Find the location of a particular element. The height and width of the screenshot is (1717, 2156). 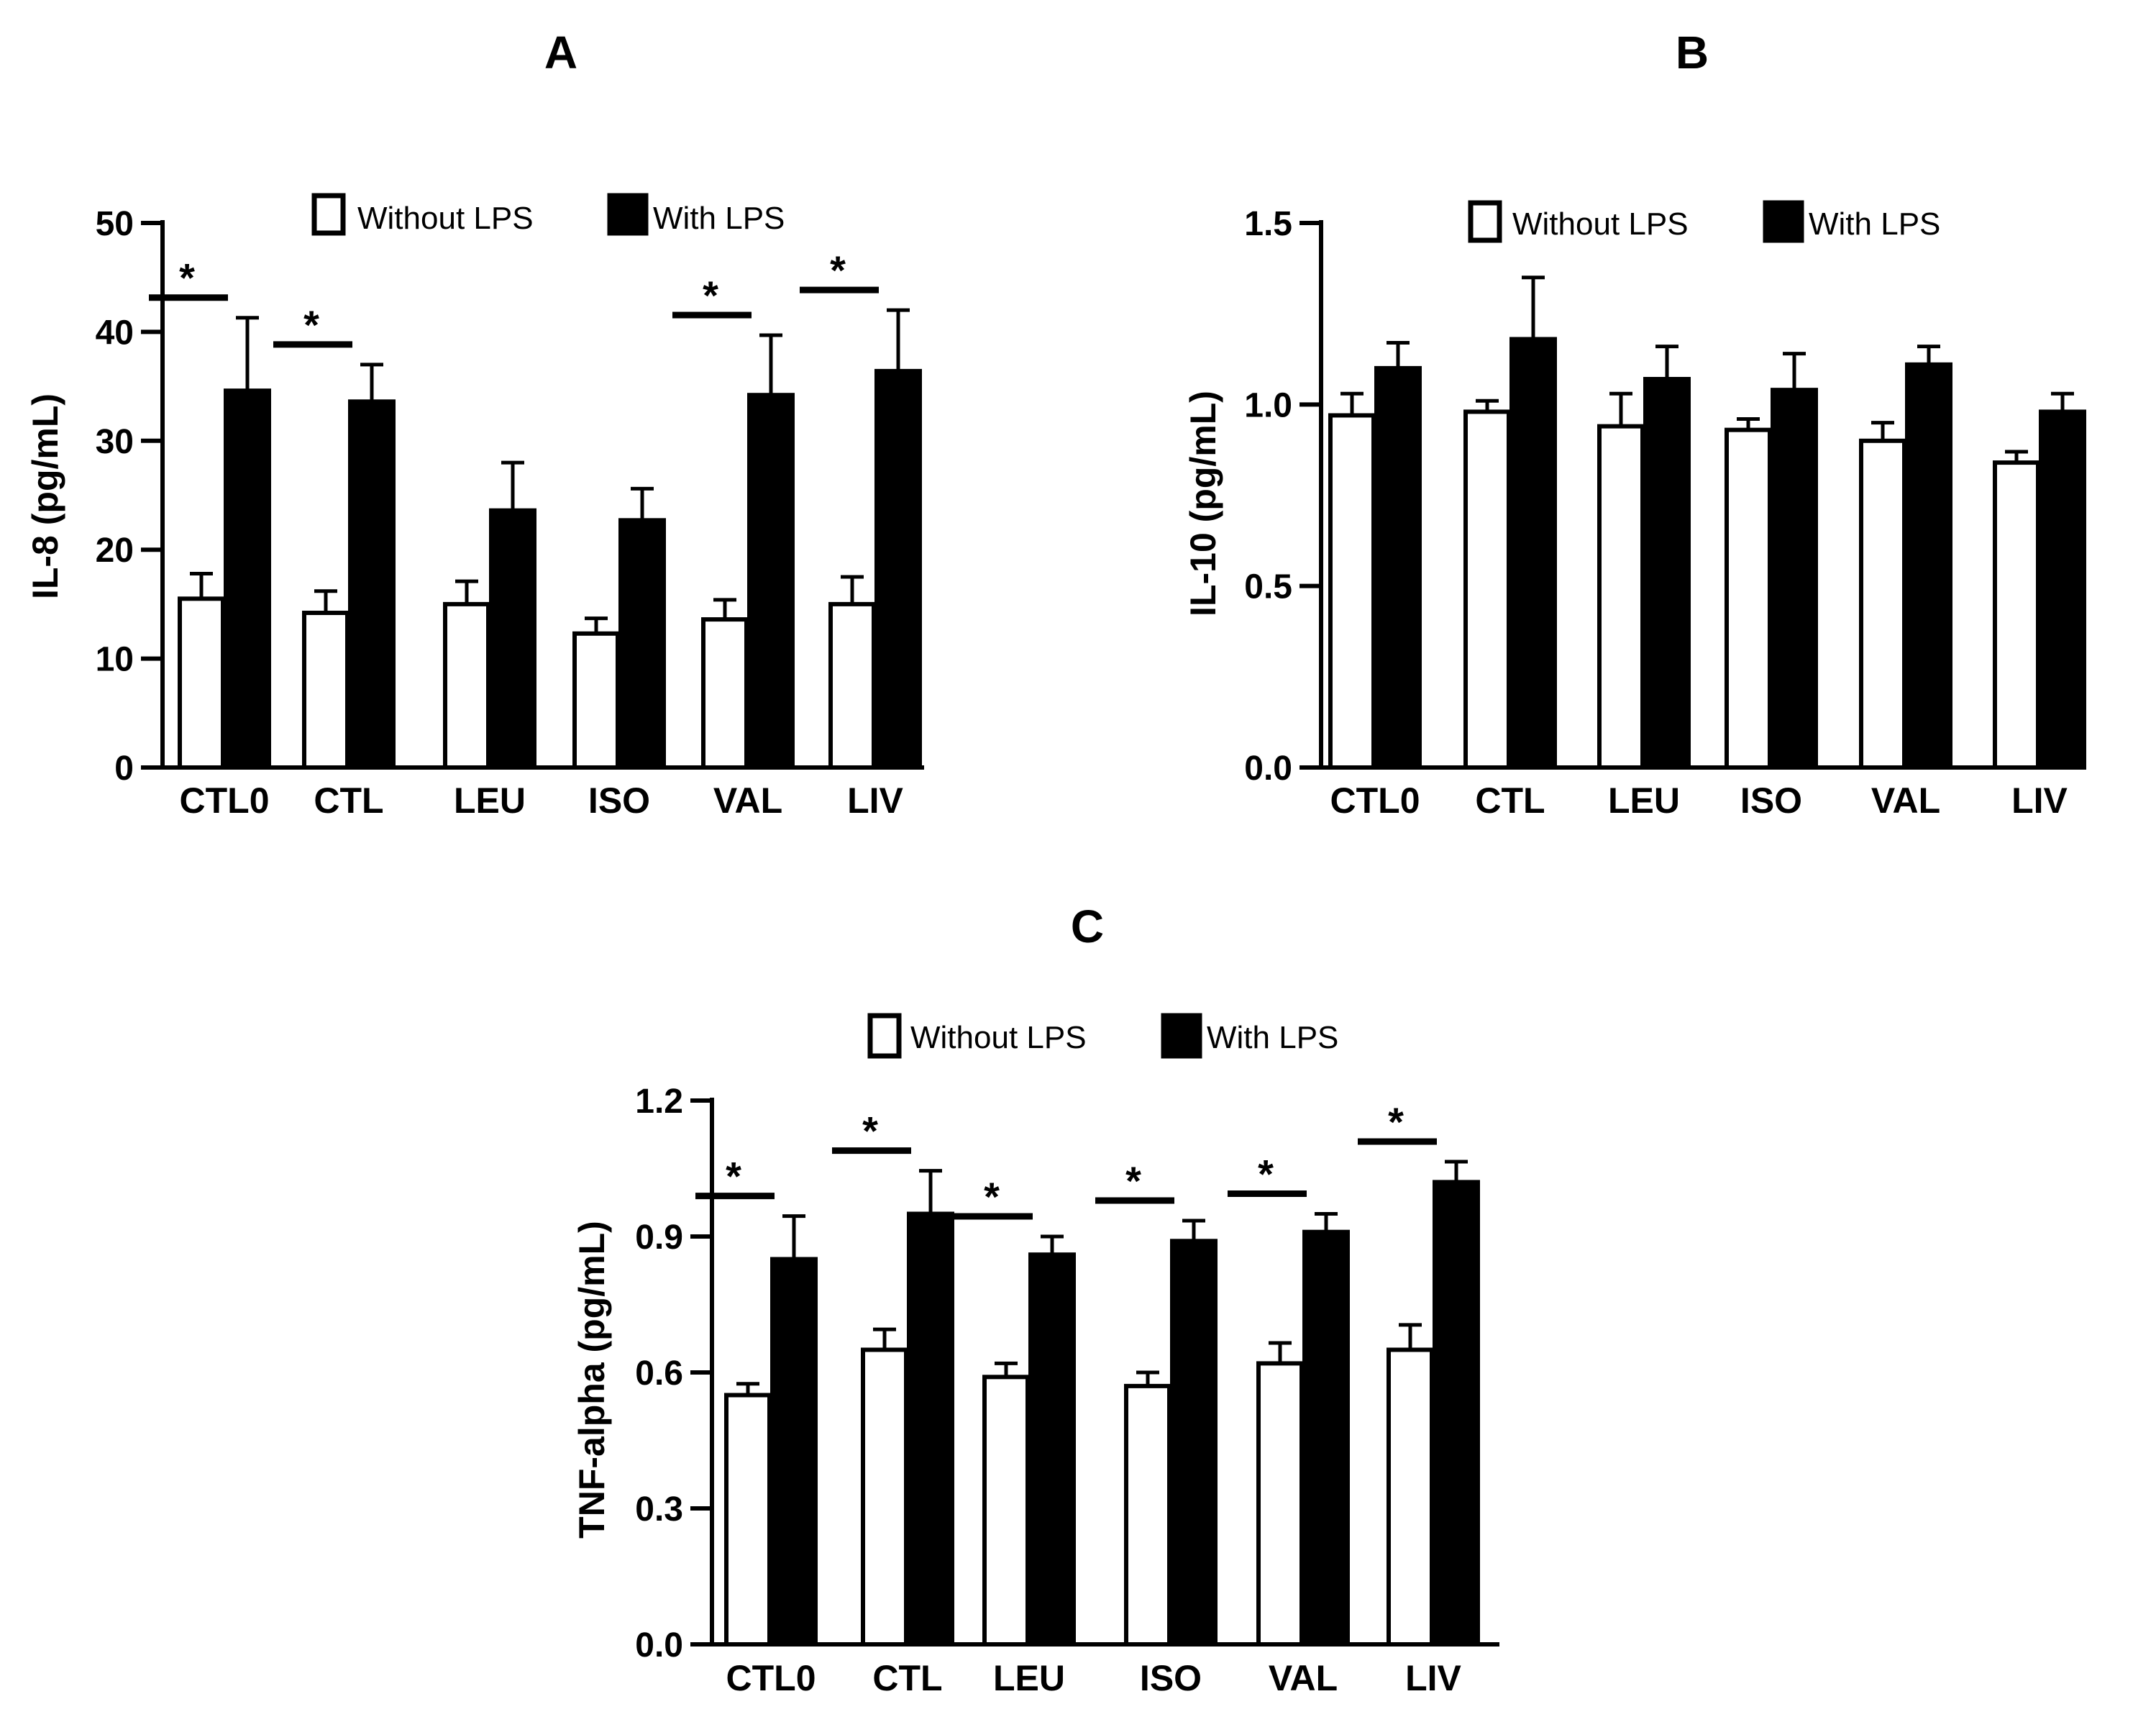

panel-title: C is located at coordinates (1087, 926).